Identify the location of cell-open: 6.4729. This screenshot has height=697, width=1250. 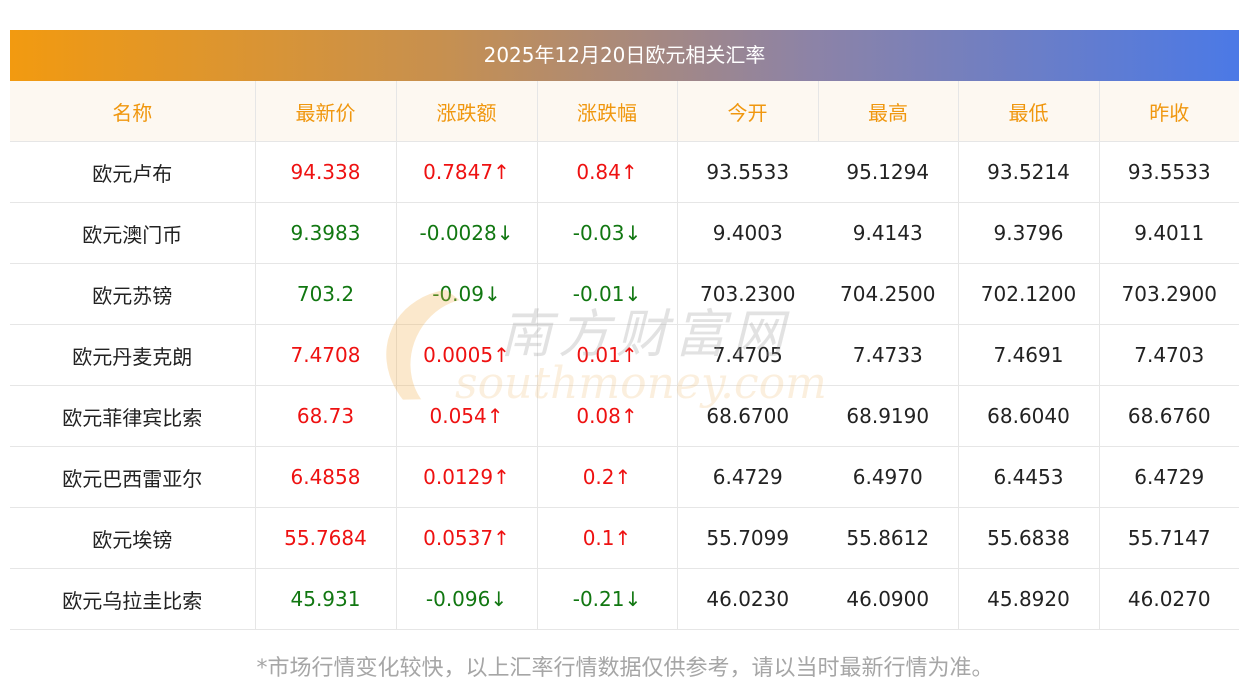
(747, 477).